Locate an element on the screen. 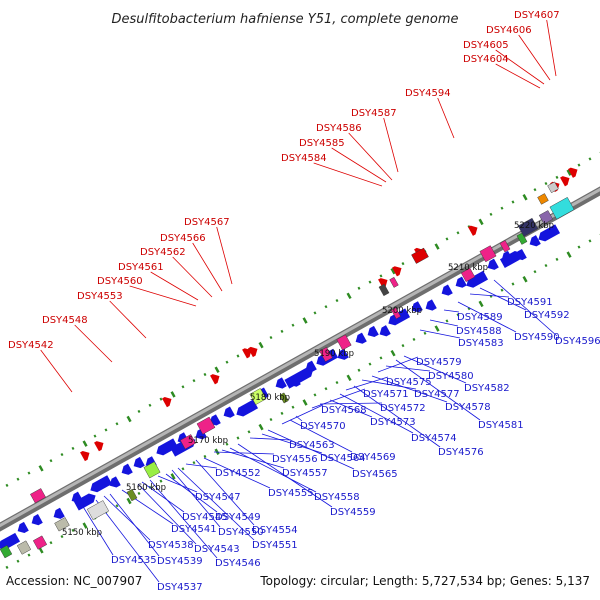 The width and height of the screenshot is (600, 600). reverse-gene-label: DSY4571 is located at coordinates (386, 394).